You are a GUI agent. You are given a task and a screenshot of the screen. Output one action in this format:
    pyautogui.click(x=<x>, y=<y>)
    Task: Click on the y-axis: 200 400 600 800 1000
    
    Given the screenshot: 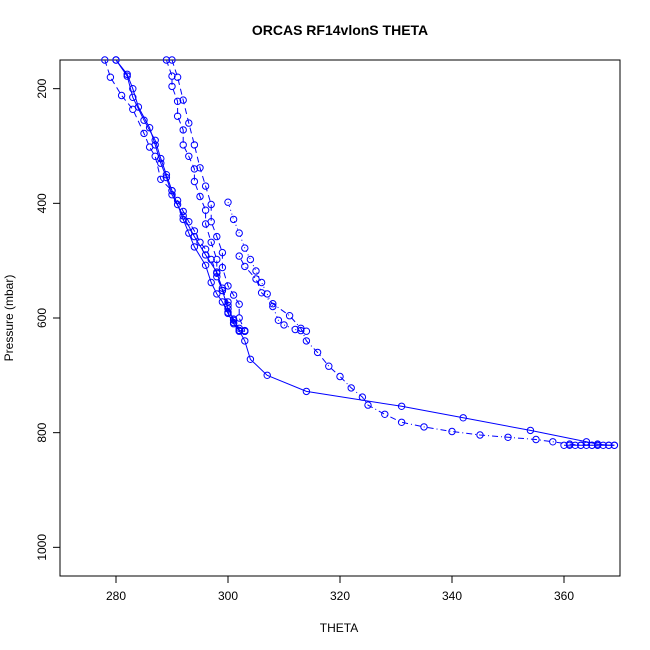 What is the action you would take?
    pyautogui.click(x=47, y=319)
    